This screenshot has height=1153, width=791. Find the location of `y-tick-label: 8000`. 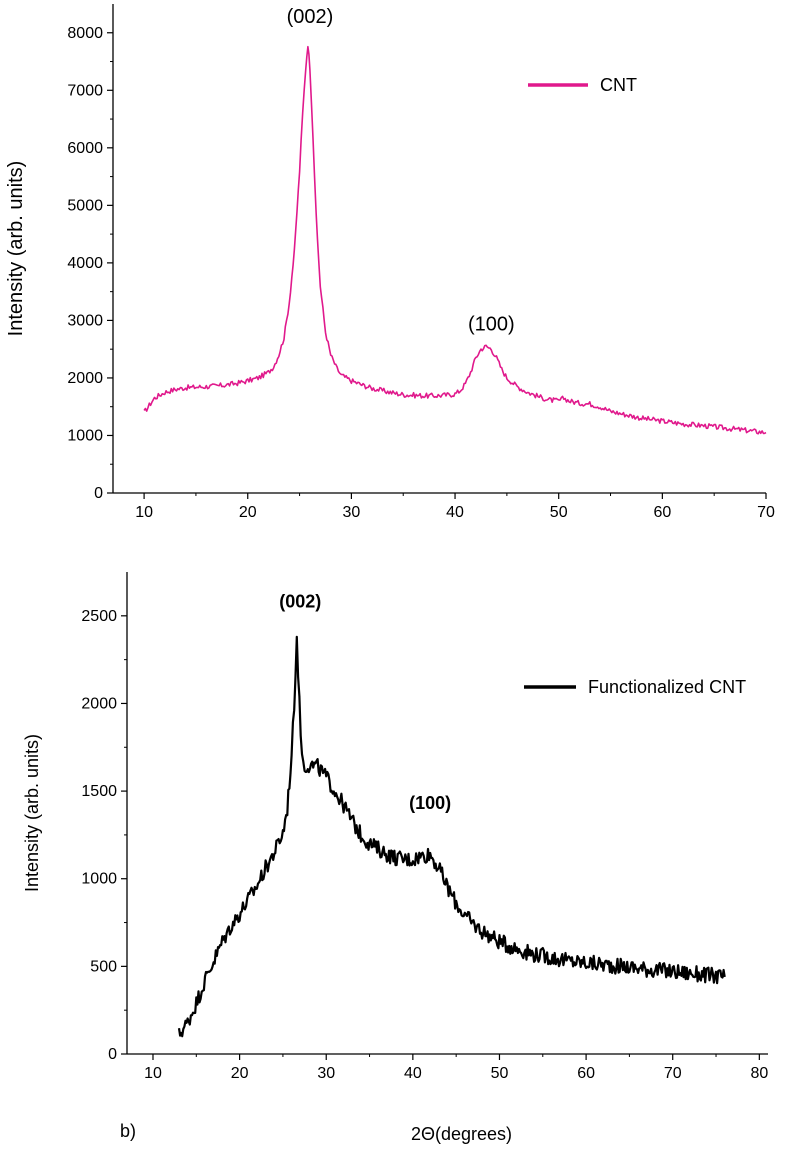

y-tick-label: 8000 is located at coordinates (85, 33).